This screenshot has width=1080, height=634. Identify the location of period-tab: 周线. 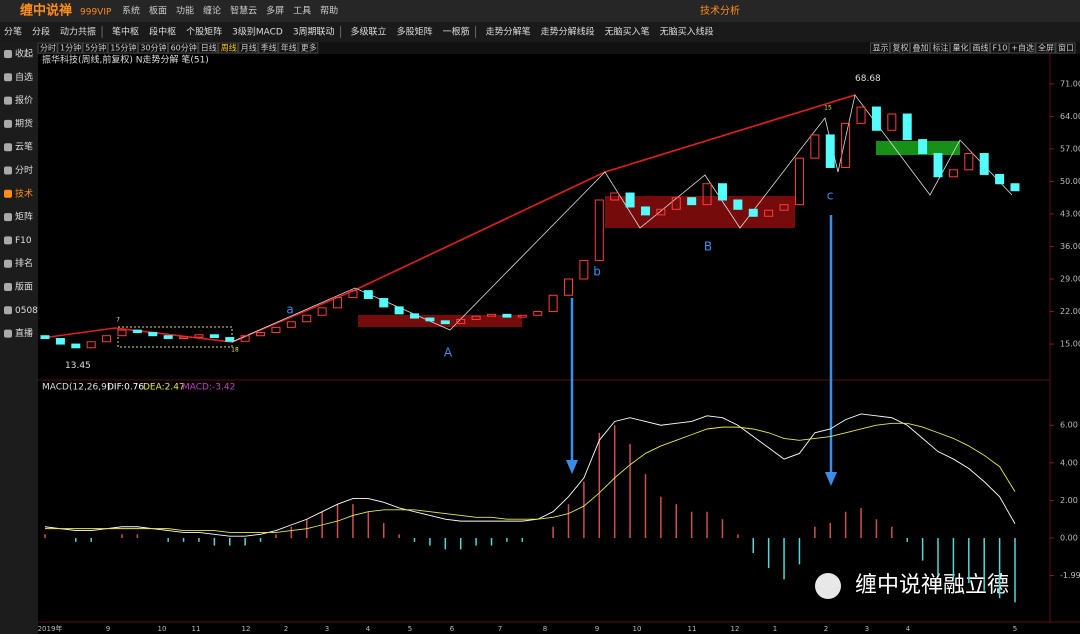
(229, 48).